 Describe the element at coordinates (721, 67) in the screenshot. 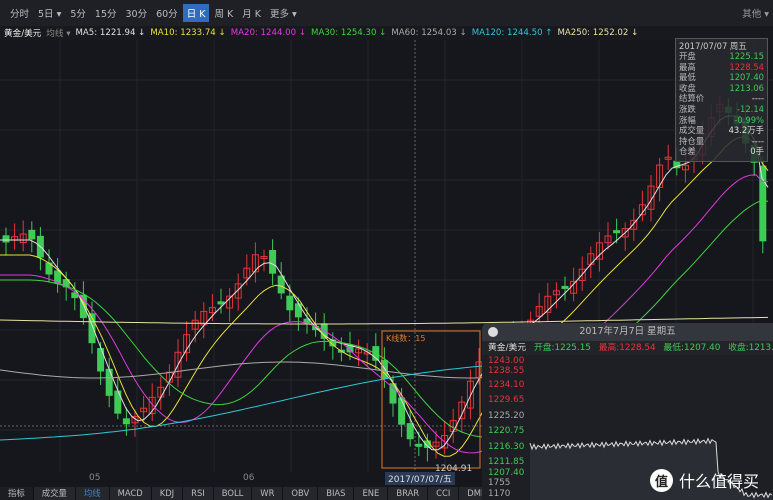

I see `tooltip-row: 最高 1228.54` at that location.